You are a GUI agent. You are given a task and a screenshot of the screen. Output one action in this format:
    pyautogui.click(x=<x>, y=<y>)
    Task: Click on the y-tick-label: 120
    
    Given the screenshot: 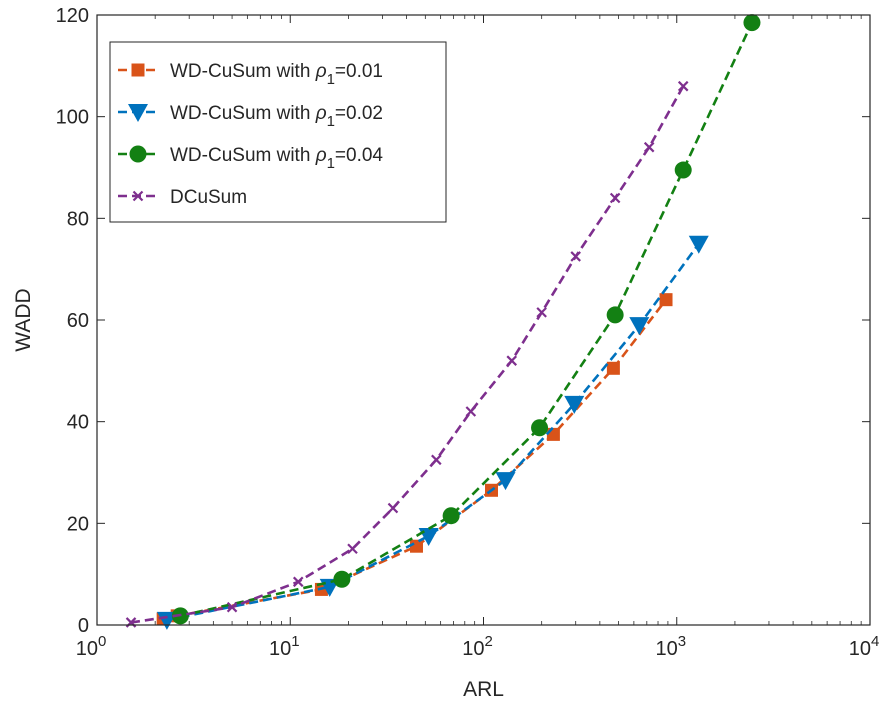 What is the action you would take?
    pyautogui.click(x=72, y=16)
    